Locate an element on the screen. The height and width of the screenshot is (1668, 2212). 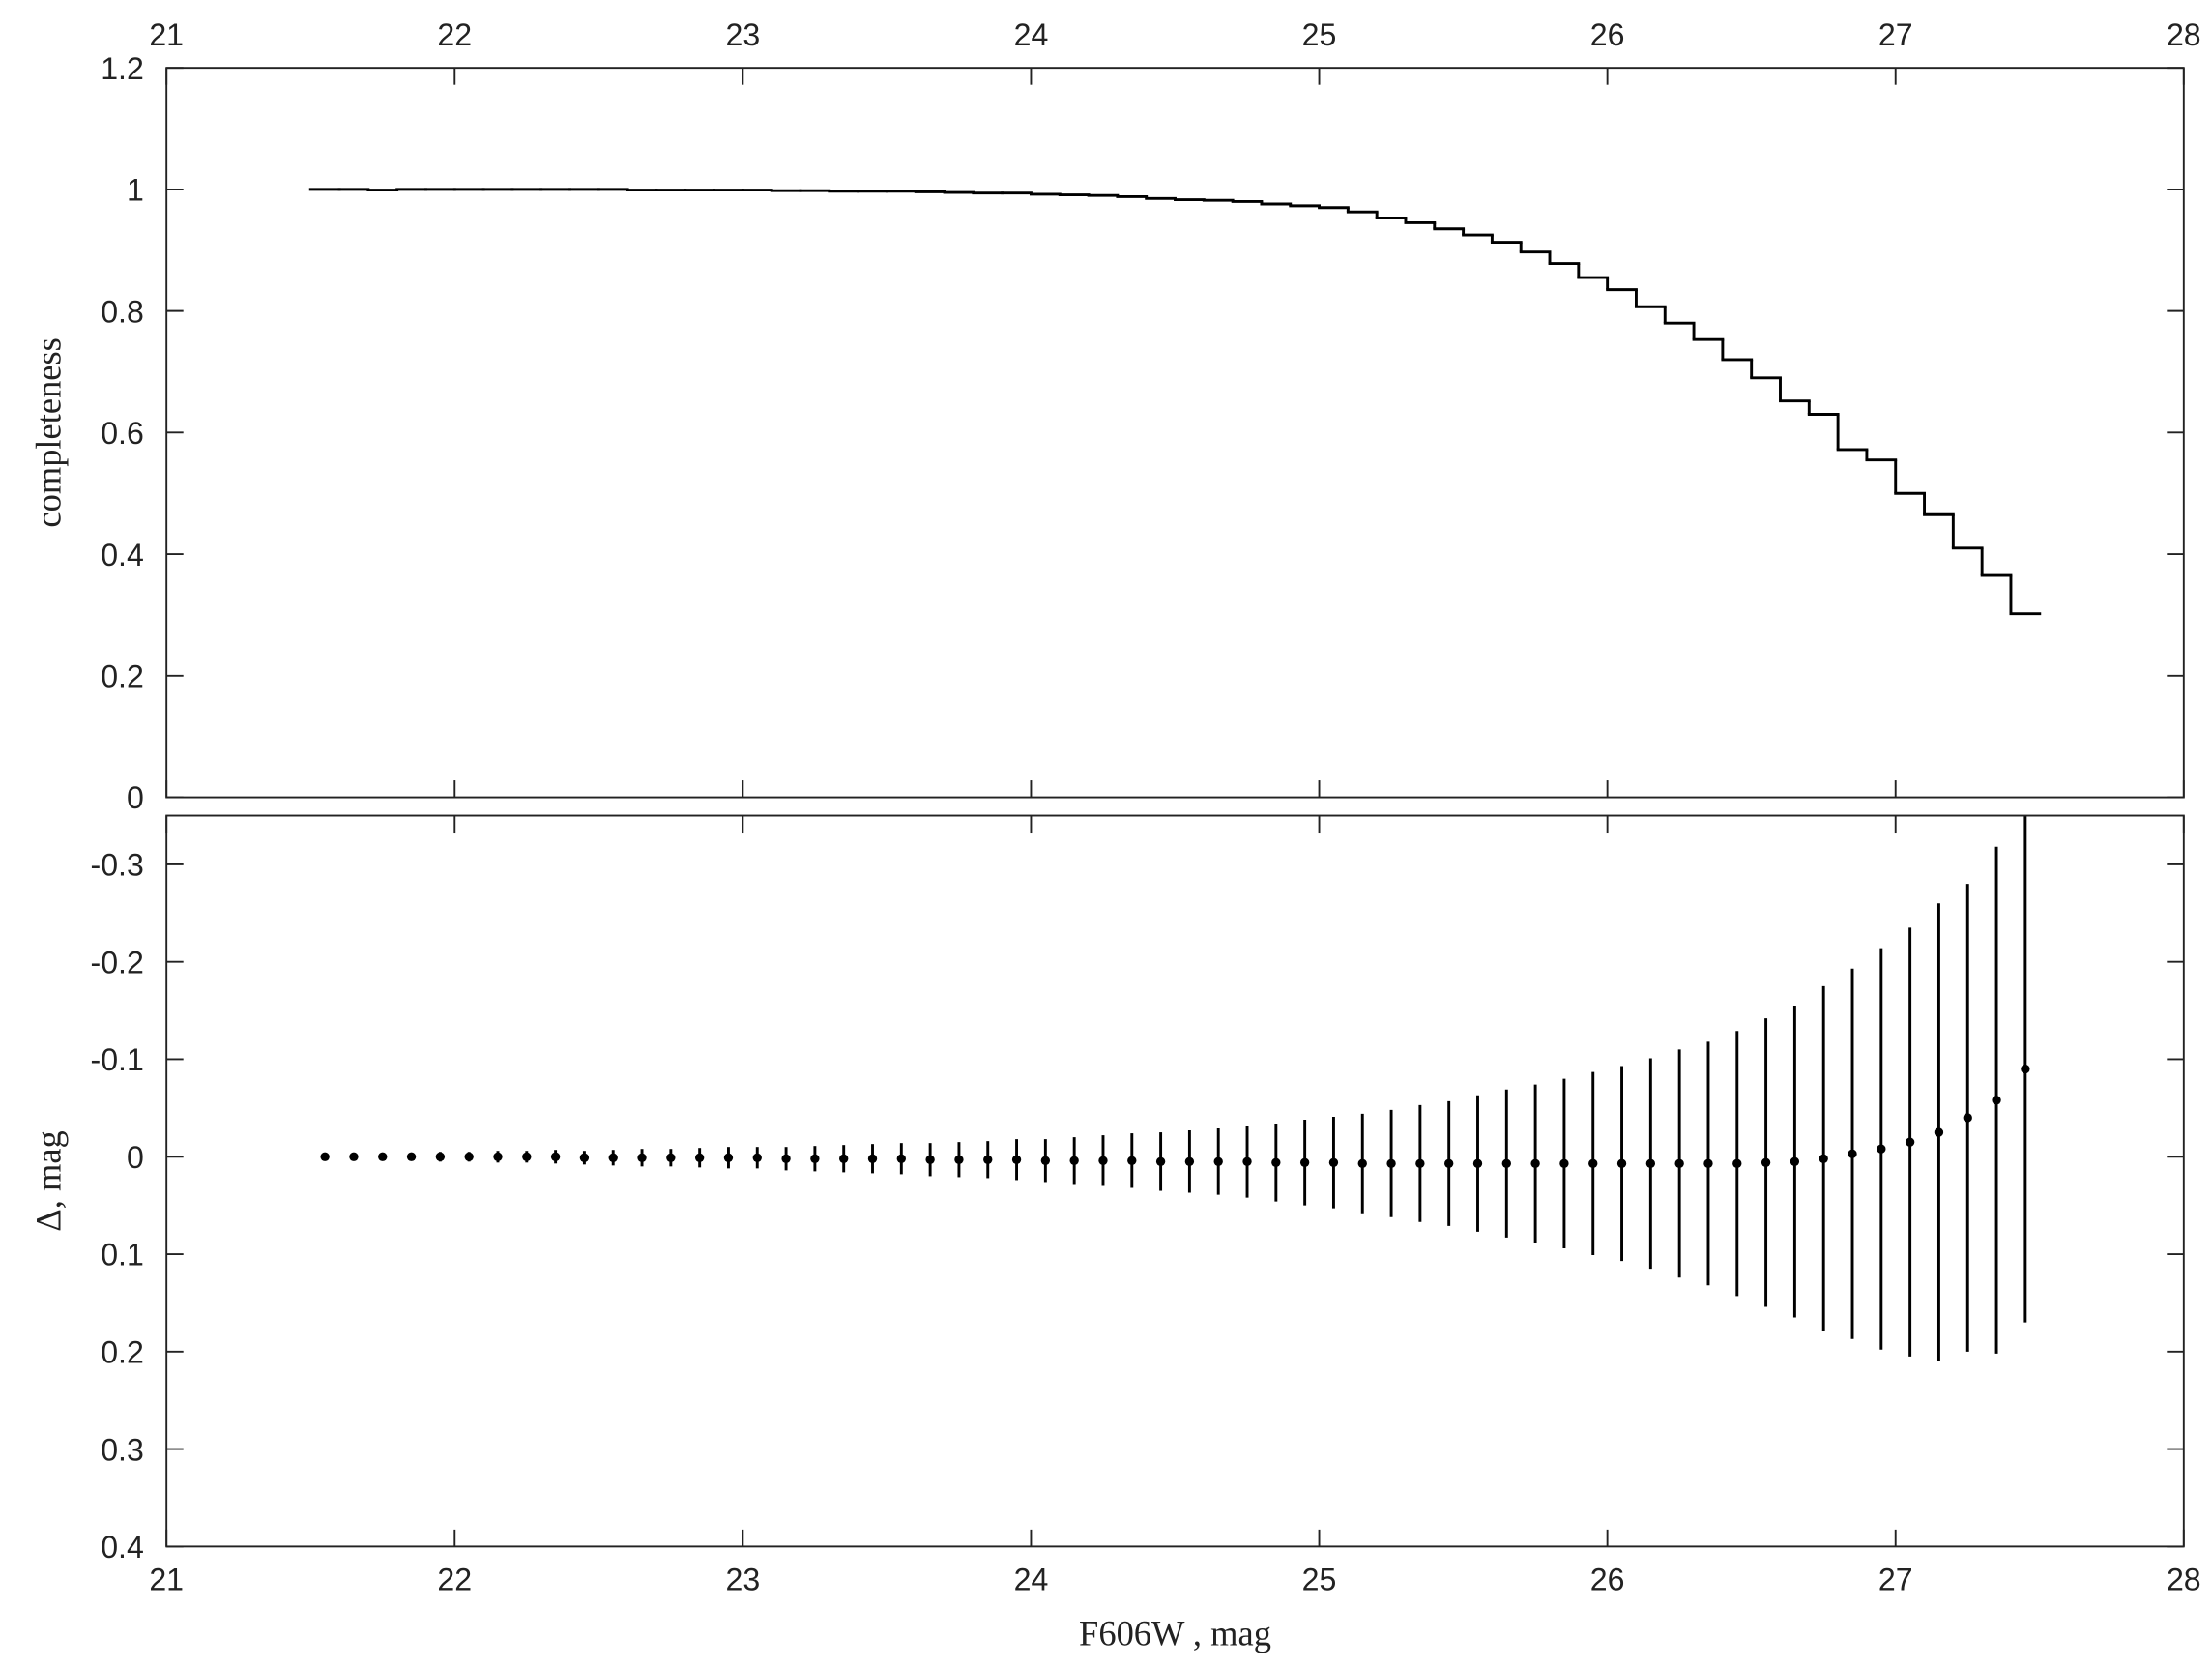
y-tick-label: 0.1 is located at coordinates (122, 1255).